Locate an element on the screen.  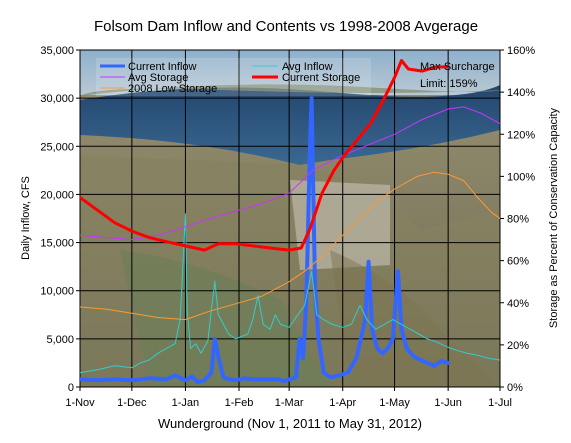
x-tick-label: 1-Mar is located at coordinates (289, 403).